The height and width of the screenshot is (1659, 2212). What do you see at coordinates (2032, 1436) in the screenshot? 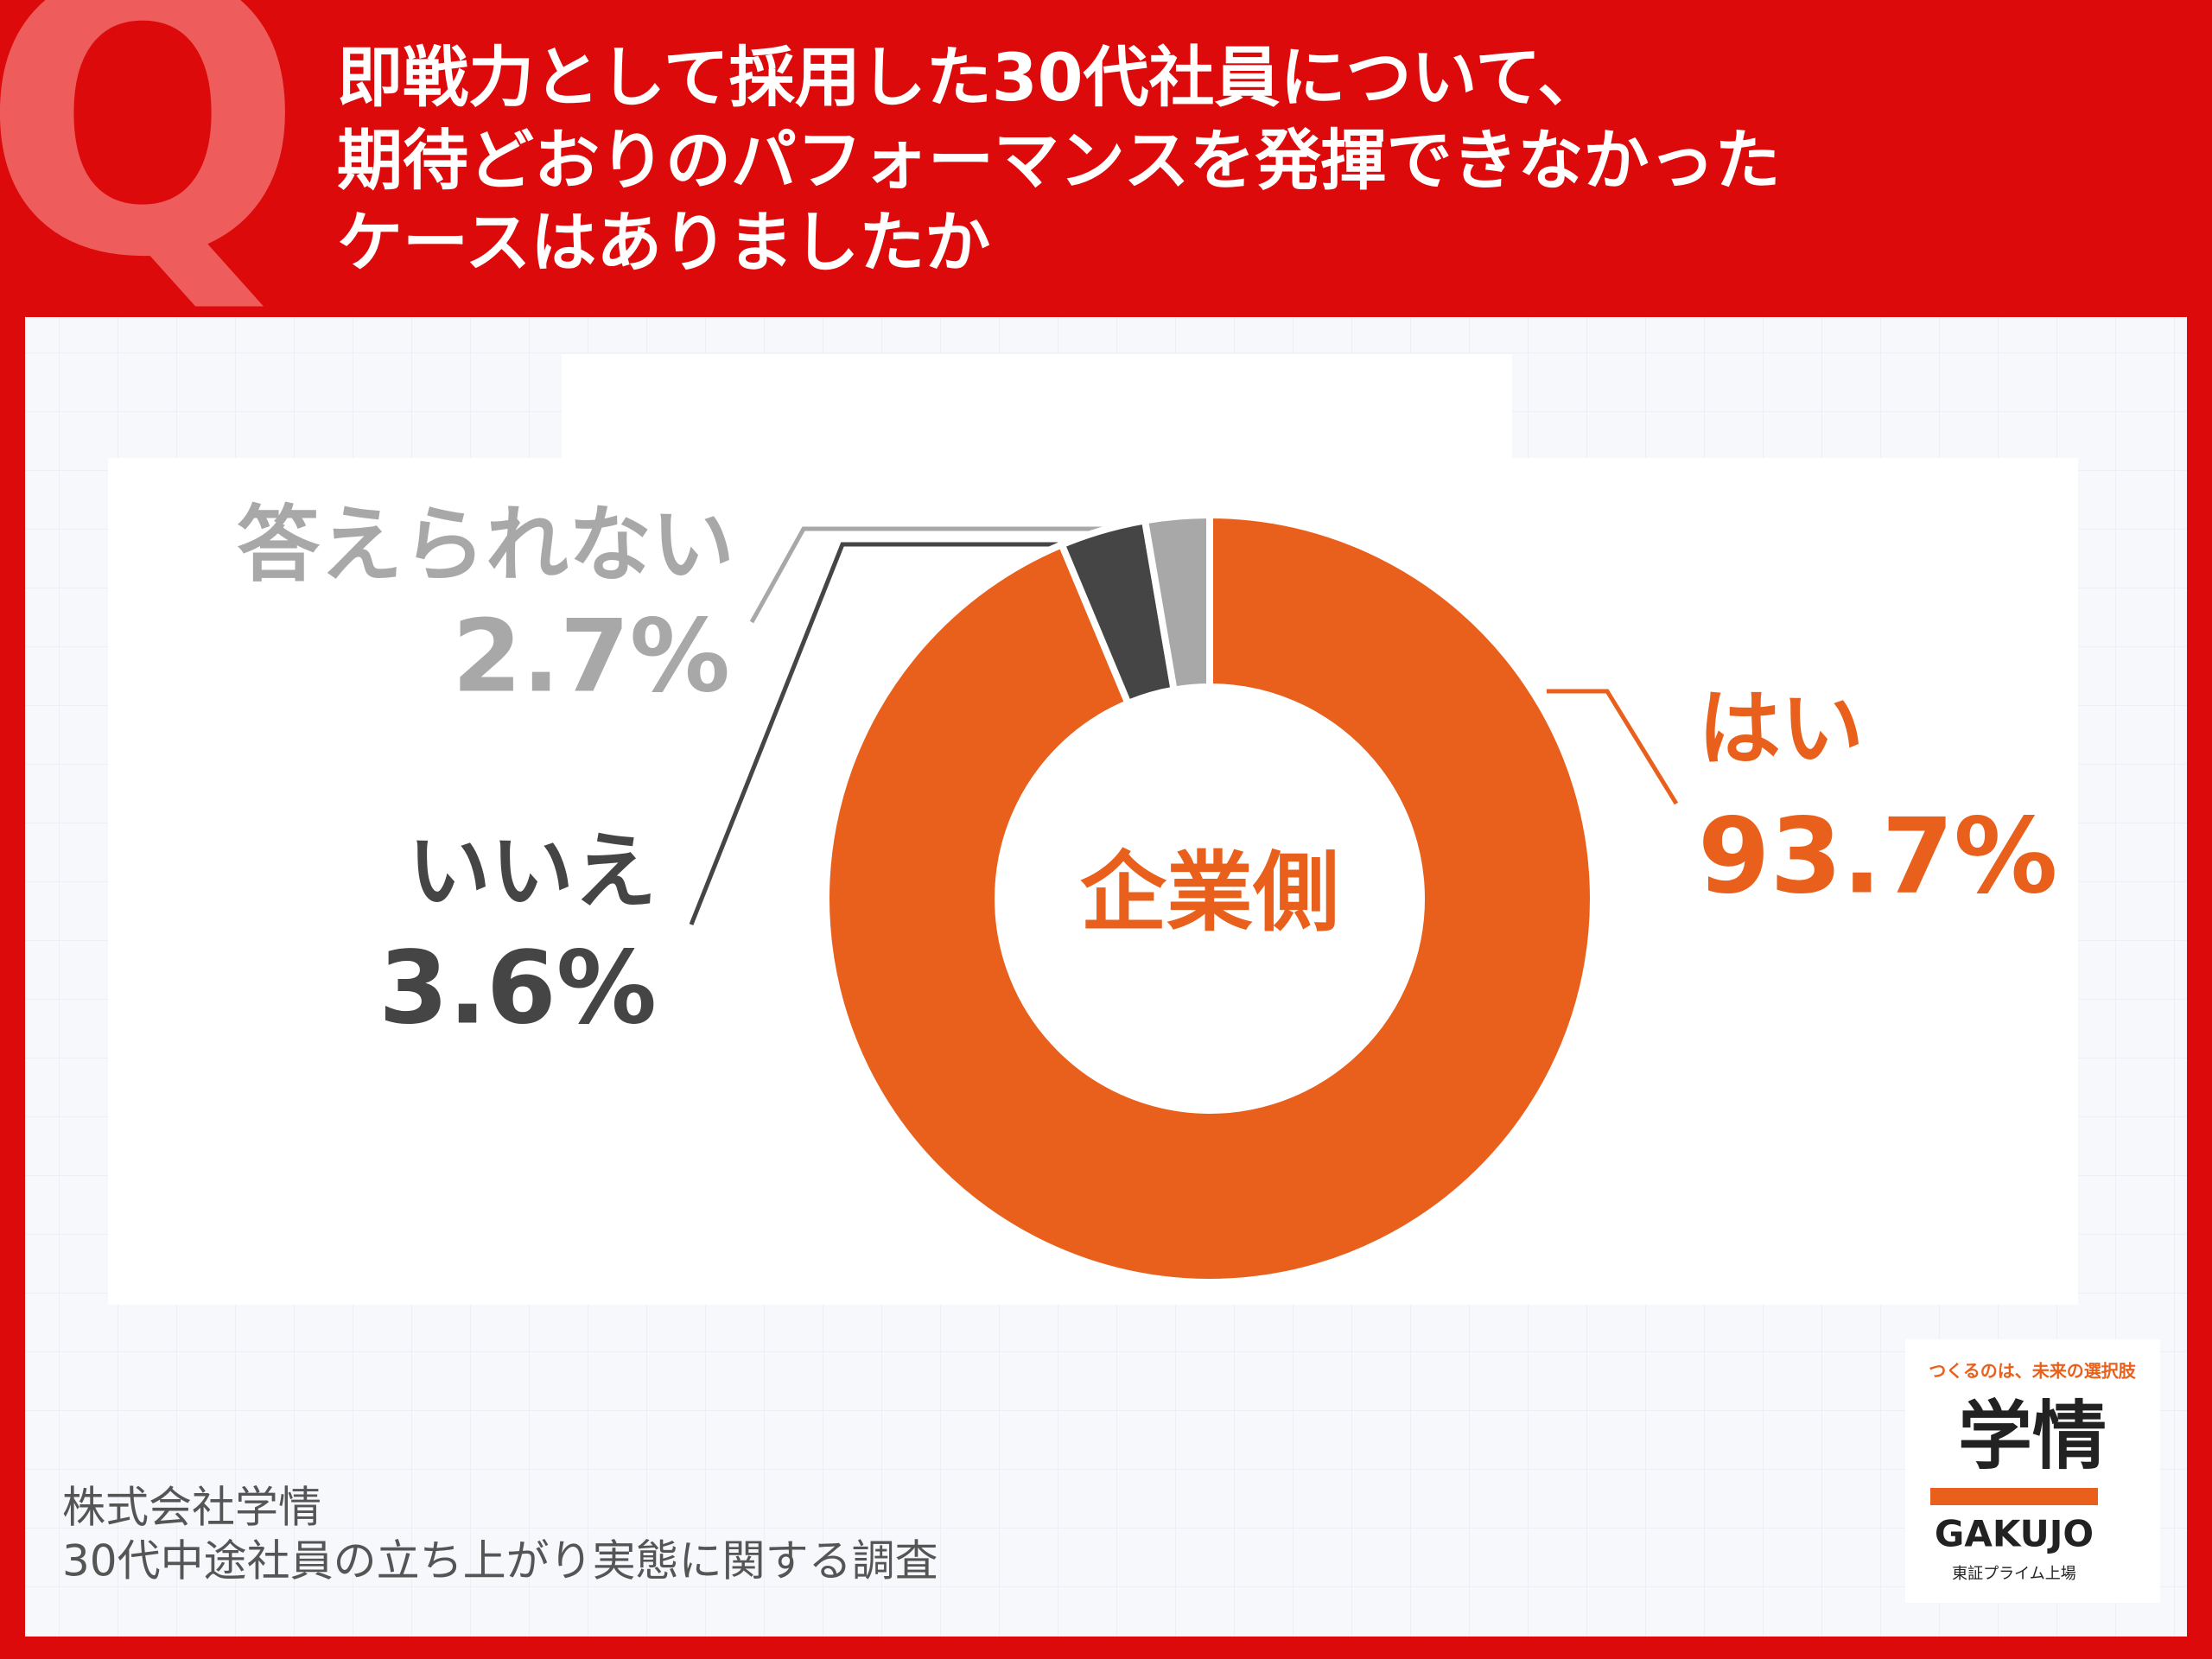
I see `logo-name: 学情` at bounding box center [2032, 1436].